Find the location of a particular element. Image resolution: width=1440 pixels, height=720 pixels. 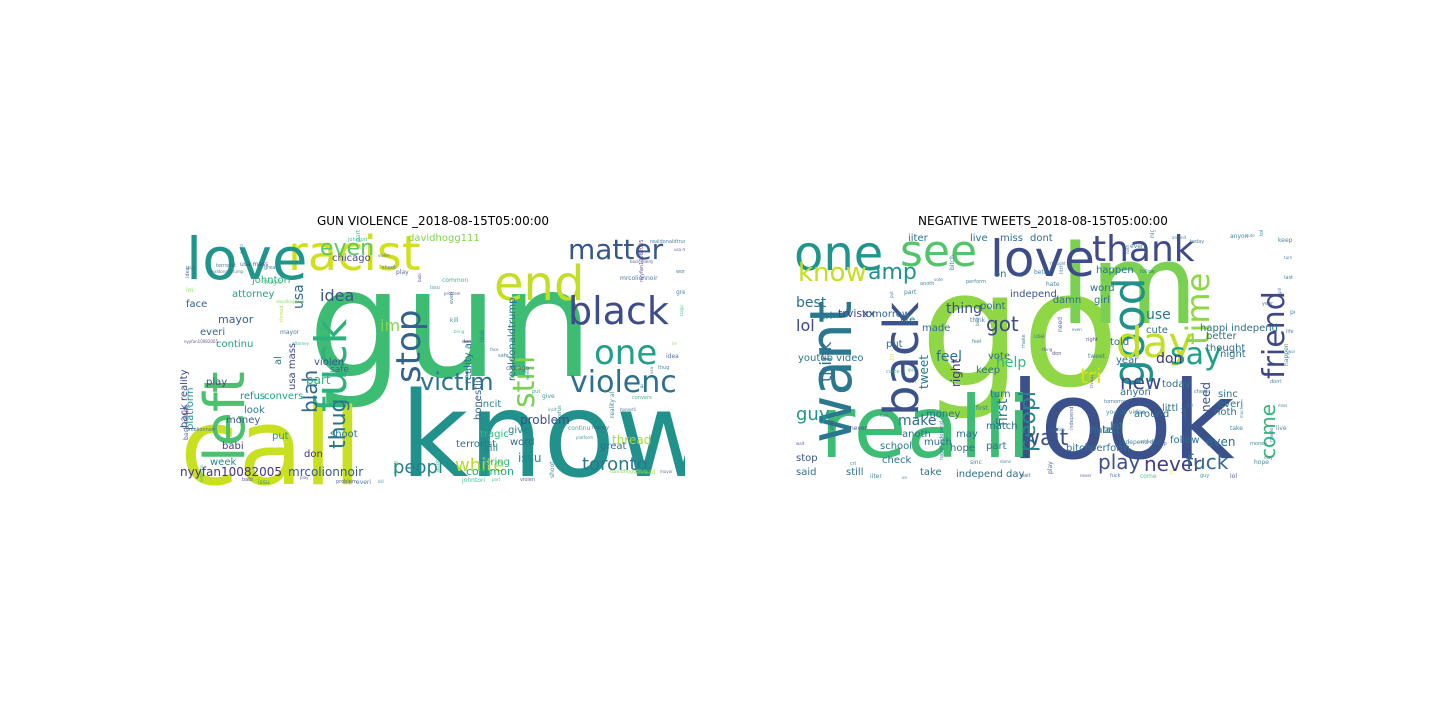

word-cri: cri is located at coordinates (826, 317).